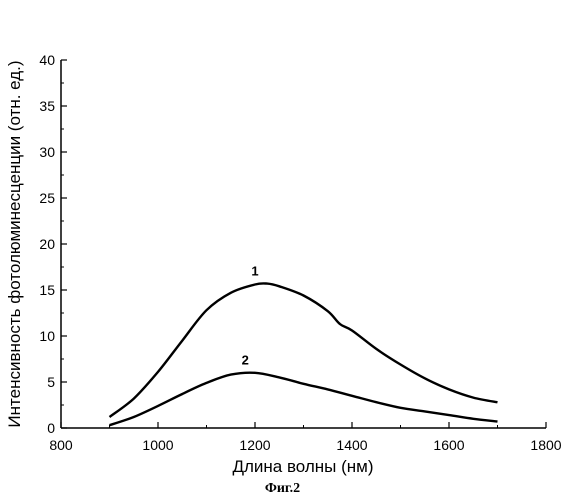 This screenshot has width=565, height=500. I want to click on y-tick-label: 40, so click(47, 60).